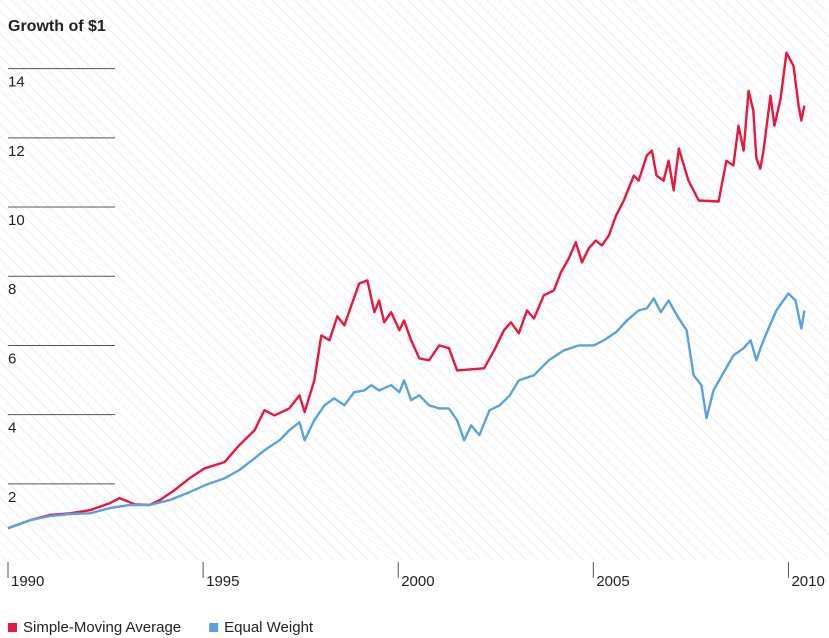 Image resolution: width=829 pixels, height=638 pixels. Describe the element at coordinates (12, 428) in the screenshot. I see `y-tick-label: 4` at that location.